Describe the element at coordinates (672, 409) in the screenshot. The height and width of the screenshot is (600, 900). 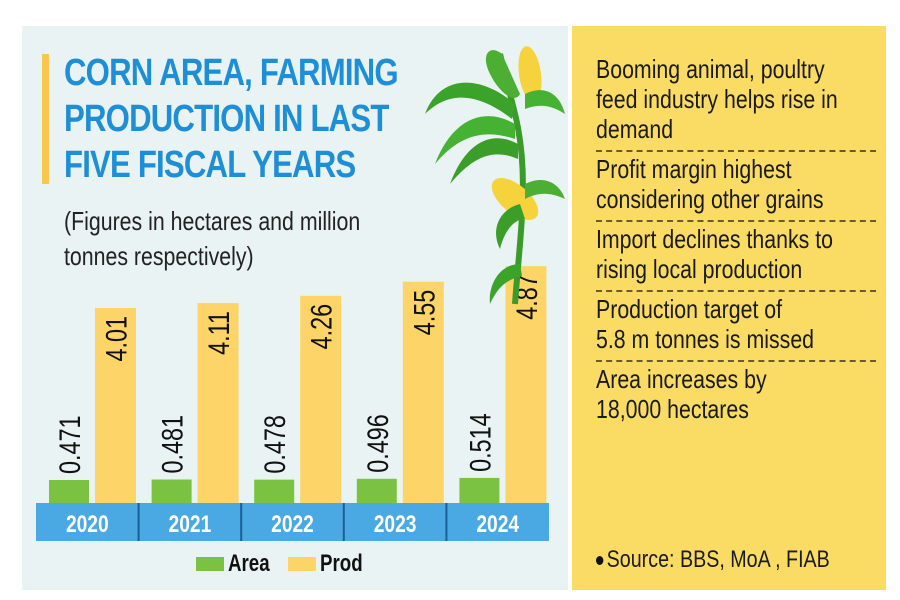
I see `highlight-line: 18,000 hectares` at that location.